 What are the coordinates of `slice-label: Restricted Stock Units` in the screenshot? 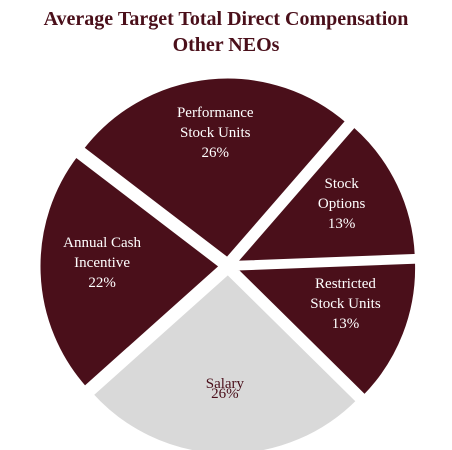 It's located at (345, 293).